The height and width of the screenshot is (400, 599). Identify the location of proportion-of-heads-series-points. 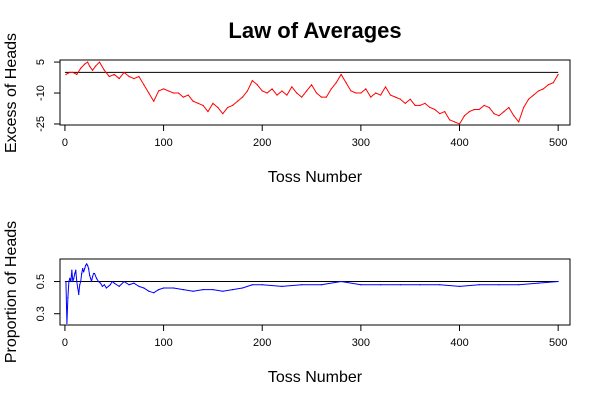
(312, 293).